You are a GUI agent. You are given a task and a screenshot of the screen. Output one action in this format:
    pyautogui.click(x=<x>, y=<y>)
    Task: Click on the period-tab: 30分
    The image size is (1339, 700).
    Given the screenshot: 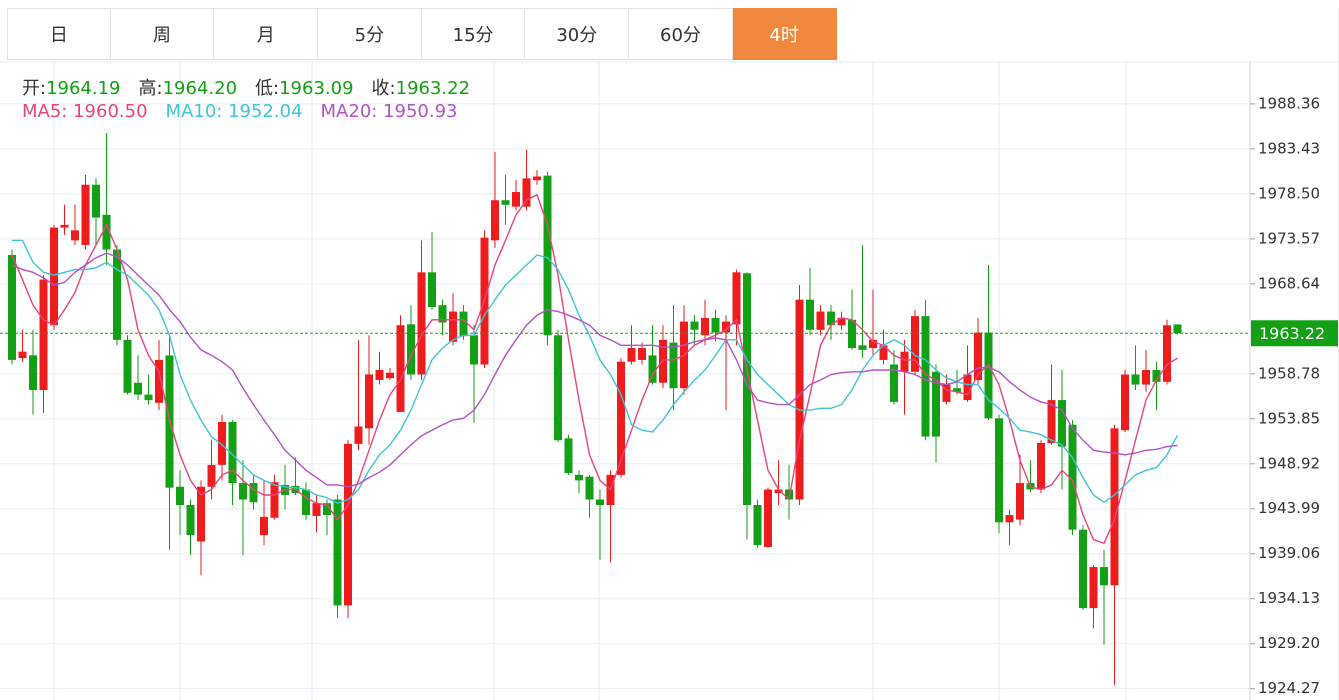 What is the action you would take?
    pyautogui.click(x=577, y=34)
    